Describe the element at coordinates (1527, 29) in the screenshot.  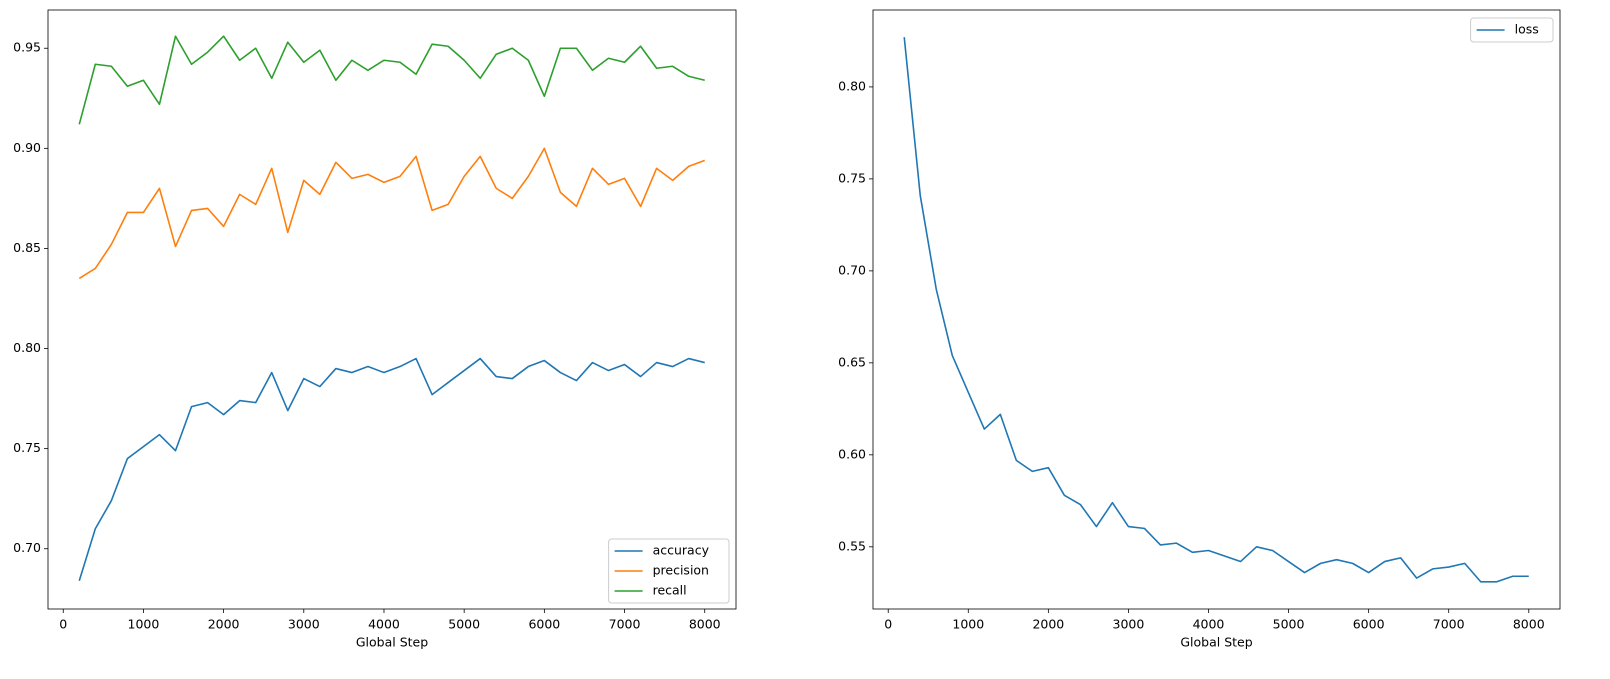
I see `legend-label: loss` at that location.